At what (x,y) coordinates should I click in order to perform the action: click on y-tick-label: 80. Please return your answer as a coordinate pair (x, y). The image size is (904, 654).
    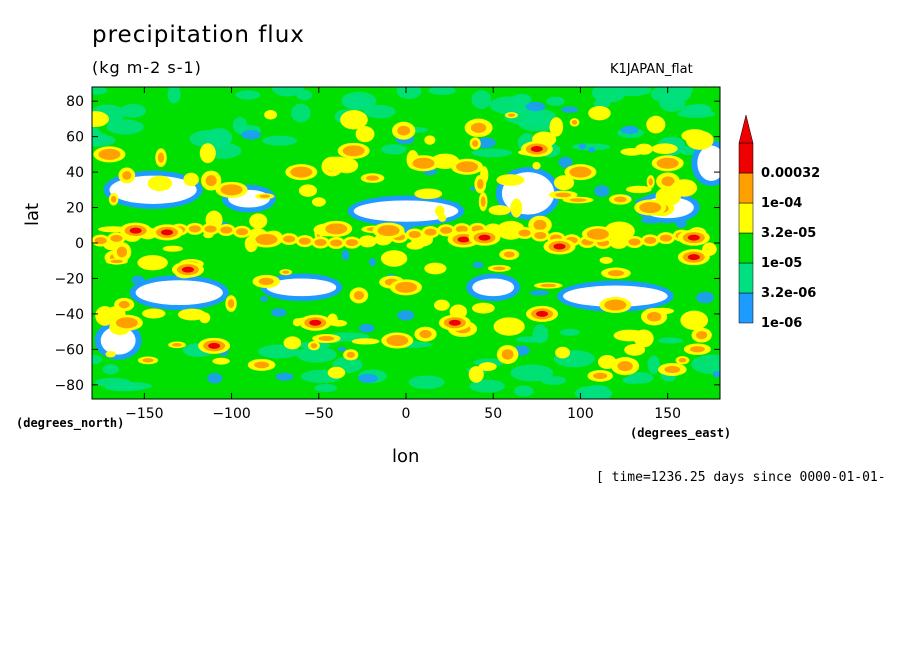
    Looking at the image, I should click on (75, 102).